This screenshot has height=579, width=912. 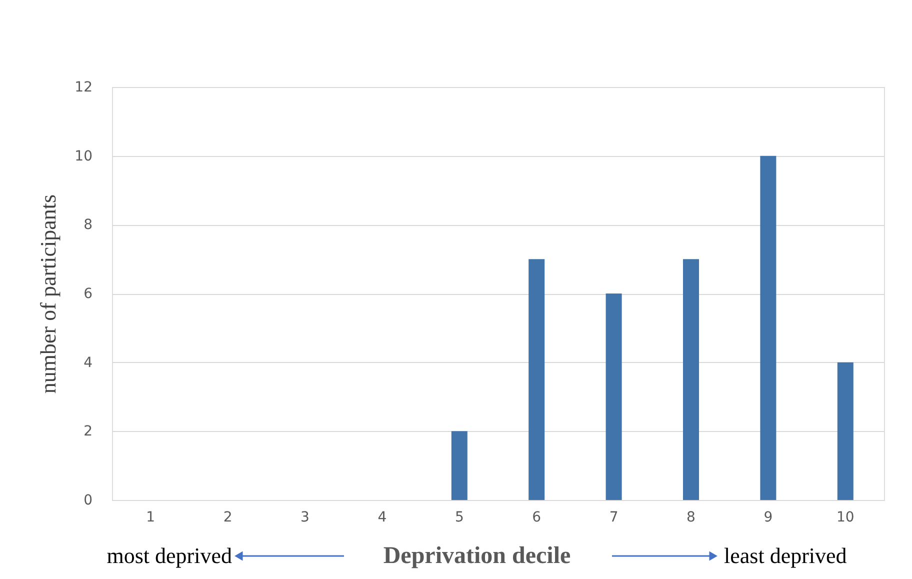 I want to click on x-tick-label: 6, so click(x=537, y=518).